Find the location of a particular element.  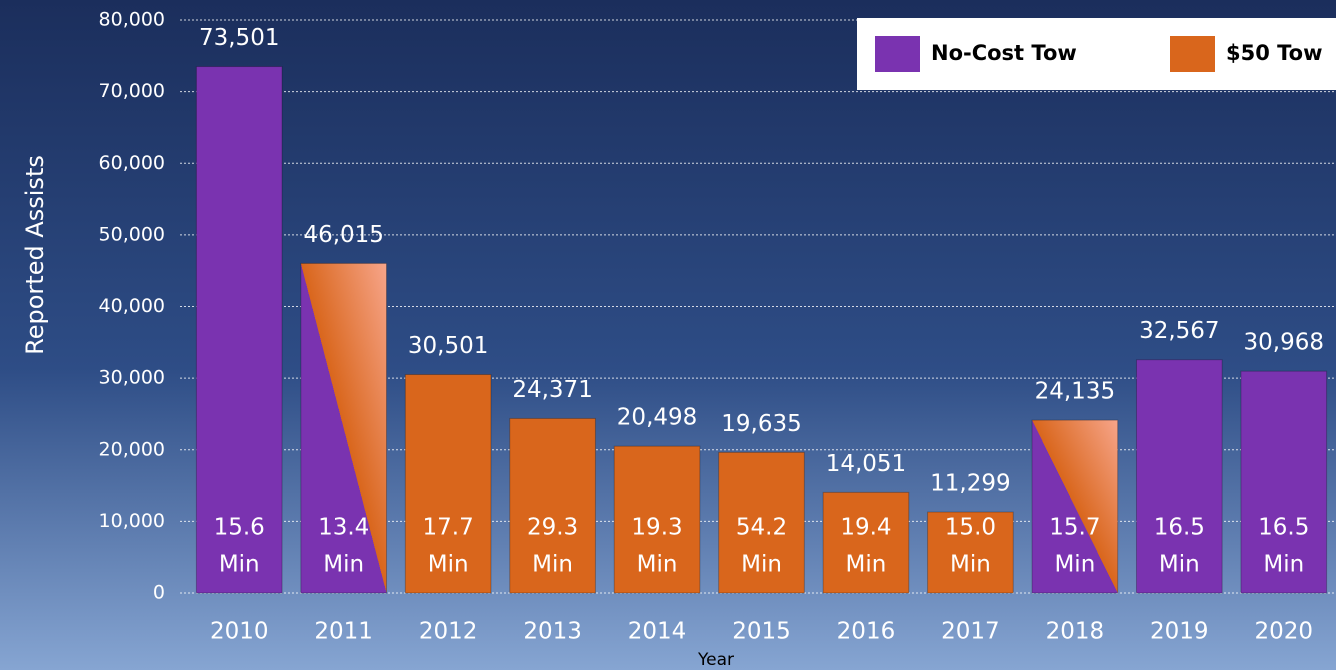

value-label: 30,501 is located at coordinates (448, 346).